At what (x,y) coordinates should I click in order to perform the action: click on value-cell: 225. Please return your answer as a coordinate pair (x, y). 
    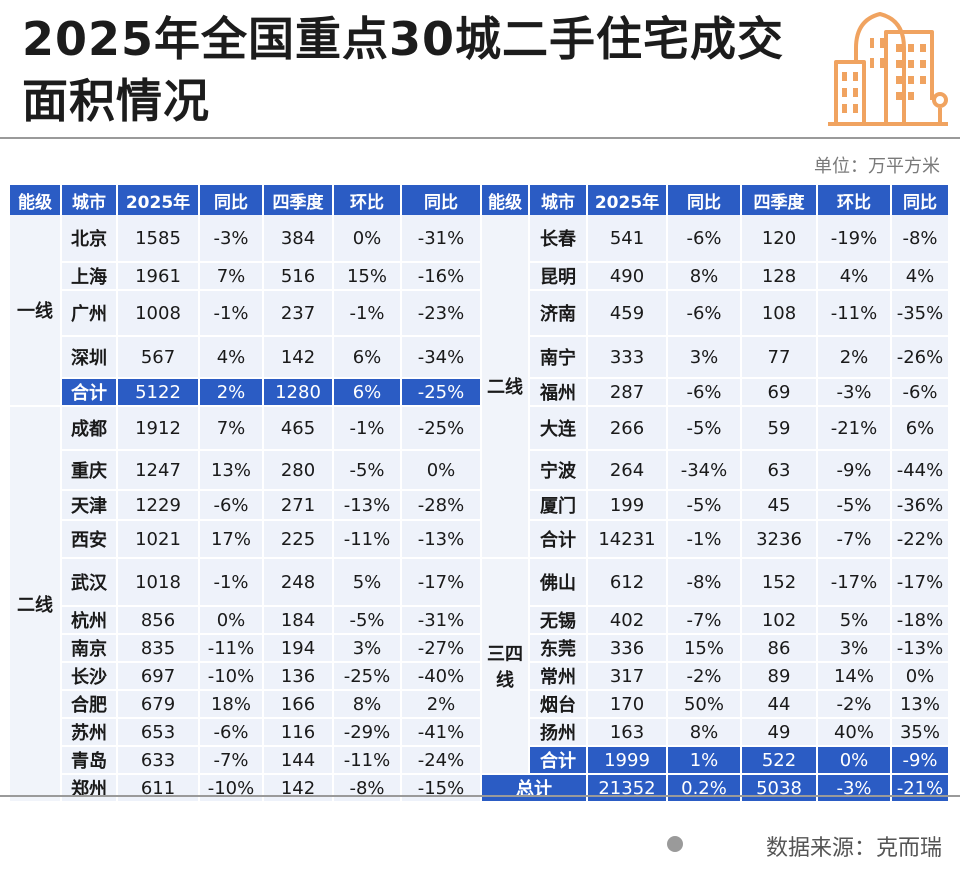
    Looking at the image, I should click on (299, 540).